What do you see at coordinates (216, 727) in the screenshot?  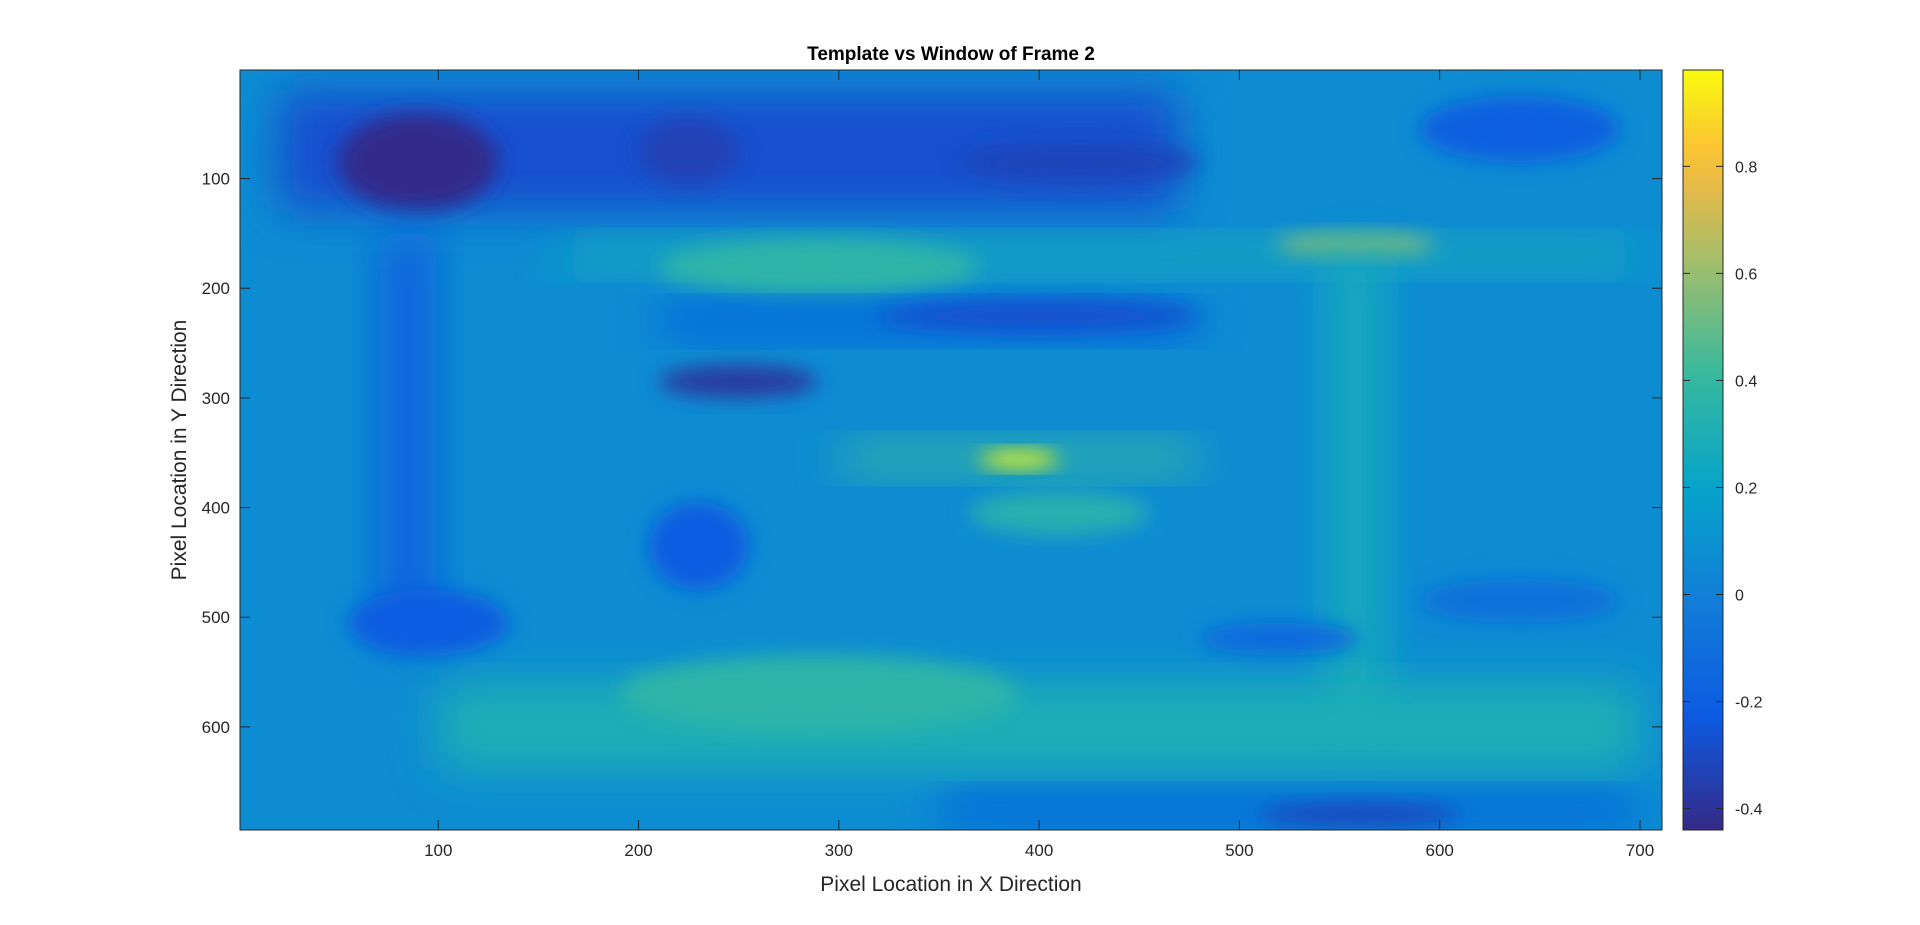 I see `y-tick-label: 600` at bounding box center [216, 727].